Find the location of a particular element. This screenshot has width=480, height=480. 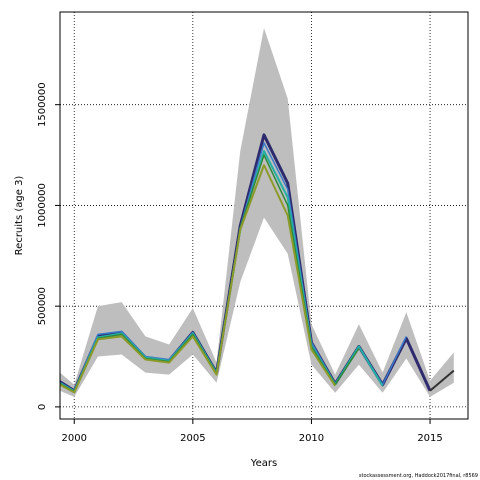

y-axis-label: Recruits (age 3) is located at coordinates (19, 216).